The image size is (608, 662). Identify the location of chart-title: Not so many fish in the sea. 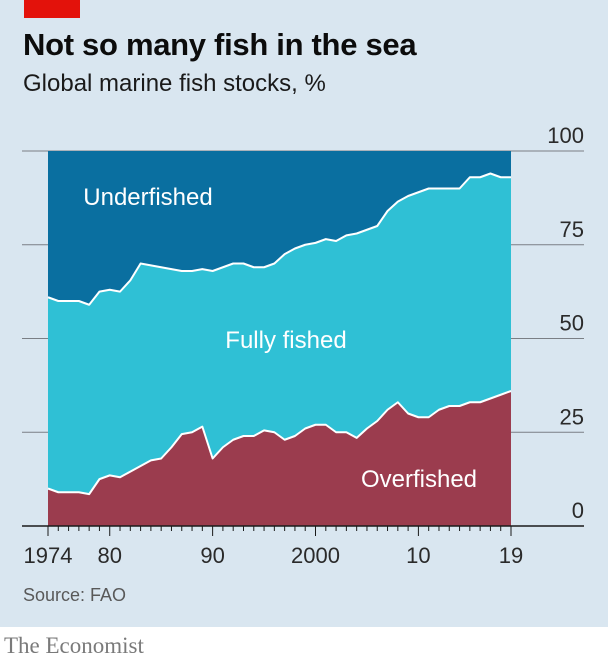
(220, 44).